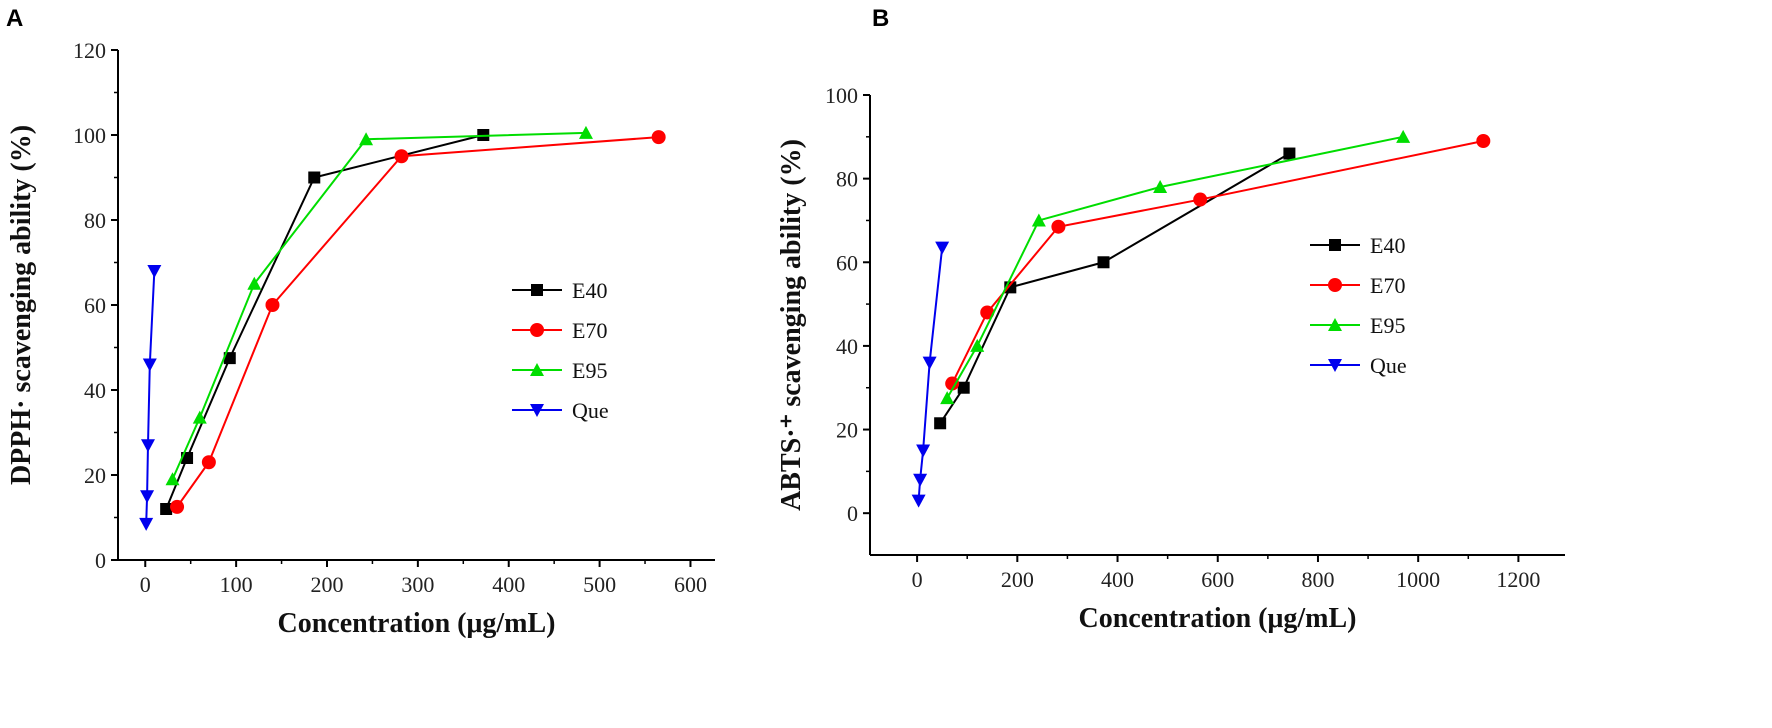 The width and height of the screenshot is (1772, 728). I want to click on x-tick-label: 100, so click(236, 584).